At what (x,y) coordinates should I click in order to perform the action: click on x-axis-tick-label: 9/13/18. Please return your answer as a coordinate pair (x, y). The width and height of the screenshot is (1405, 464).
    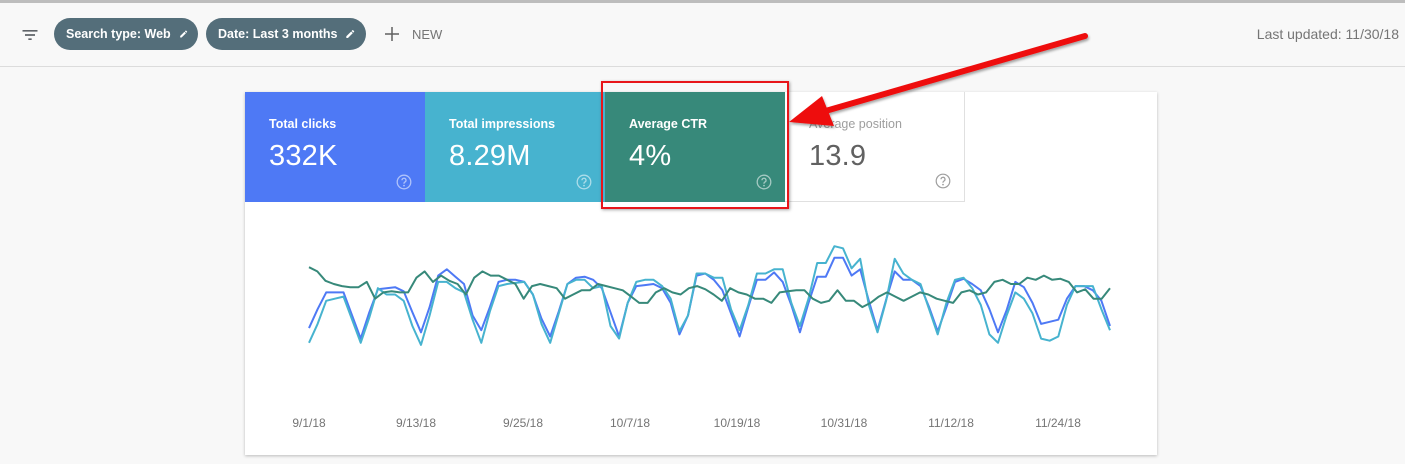
    Looking at the image, I should click on (416, 423).